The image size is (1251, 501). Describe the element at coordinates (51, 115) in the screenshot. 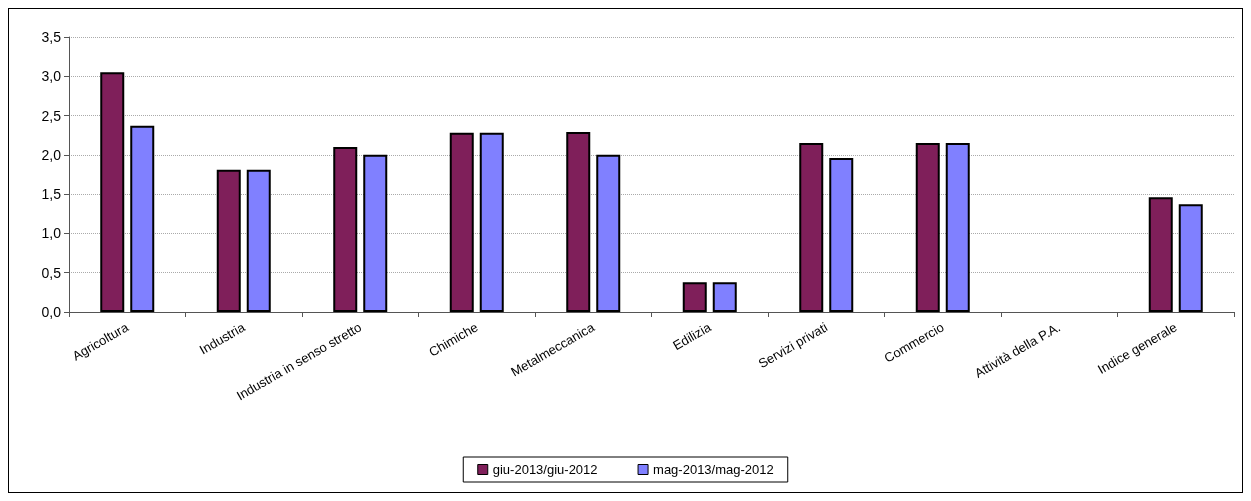

I see `y-tick-label: 2,5` at that location.